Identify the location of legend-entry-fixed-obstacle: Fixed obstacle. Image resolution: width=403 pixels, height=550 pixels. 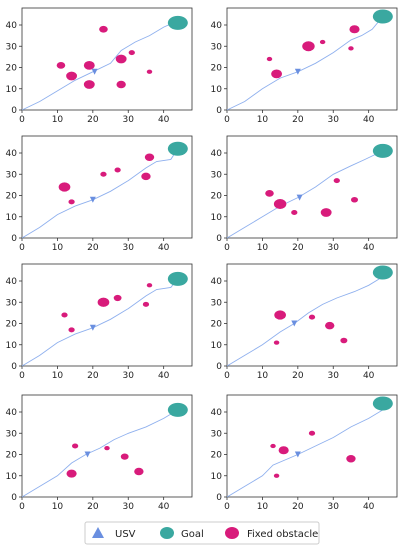
(271, 533).